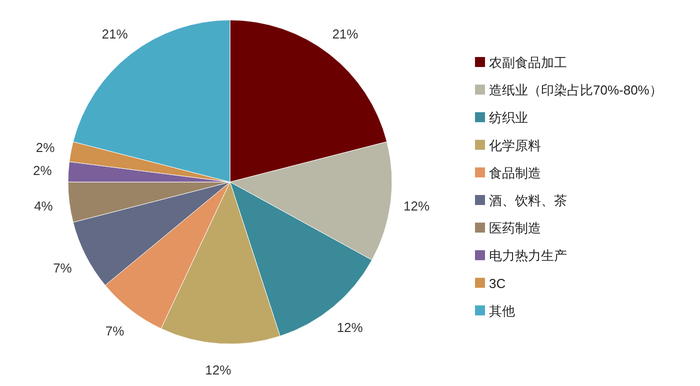 This screenshot has width=700, height=386. What do you see at coordinates (515, 228) in the screenshot?
I see `legend-label: 医药制造` at bounding box center [515, 228].